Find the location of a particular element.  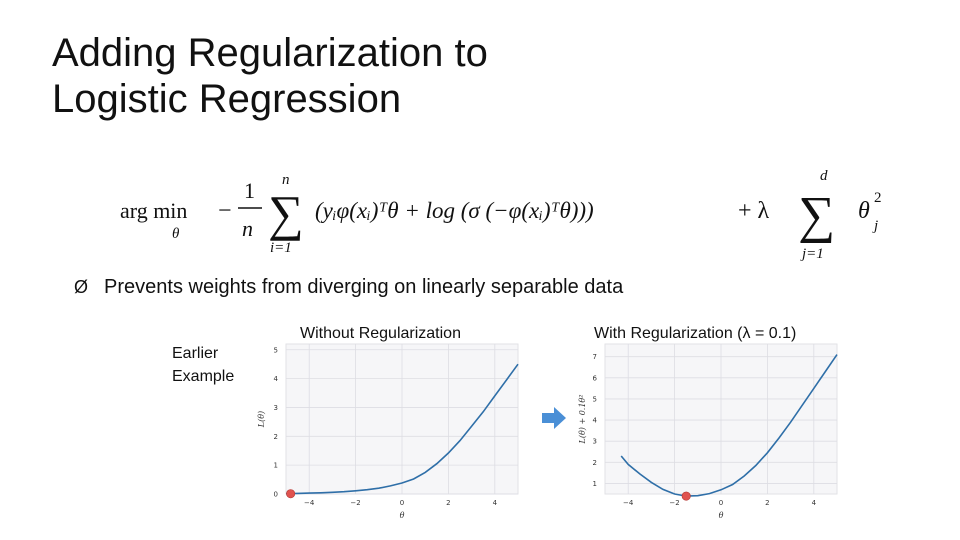

plot-title-without-regularization: Without Regularization is located at coordinates (380, 333).